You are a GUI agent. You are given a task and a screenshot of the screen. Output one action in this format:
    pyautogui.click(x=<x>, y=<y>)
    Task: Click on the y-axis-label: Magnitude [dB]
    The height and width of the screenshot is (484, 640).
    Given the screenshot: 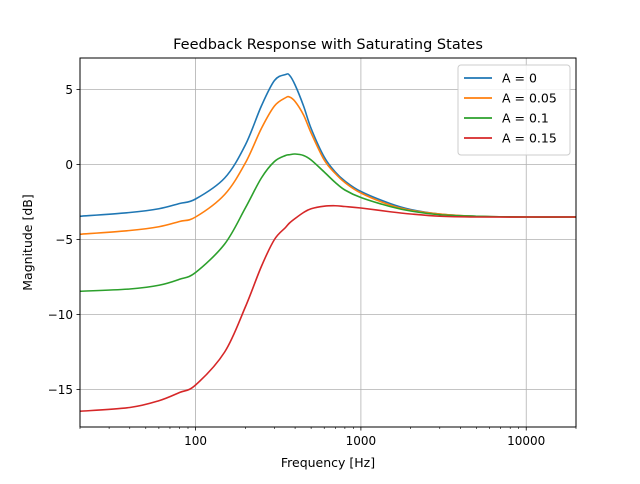 What is the action you would take?
    pyautogui.click(x=27, y=242)
    